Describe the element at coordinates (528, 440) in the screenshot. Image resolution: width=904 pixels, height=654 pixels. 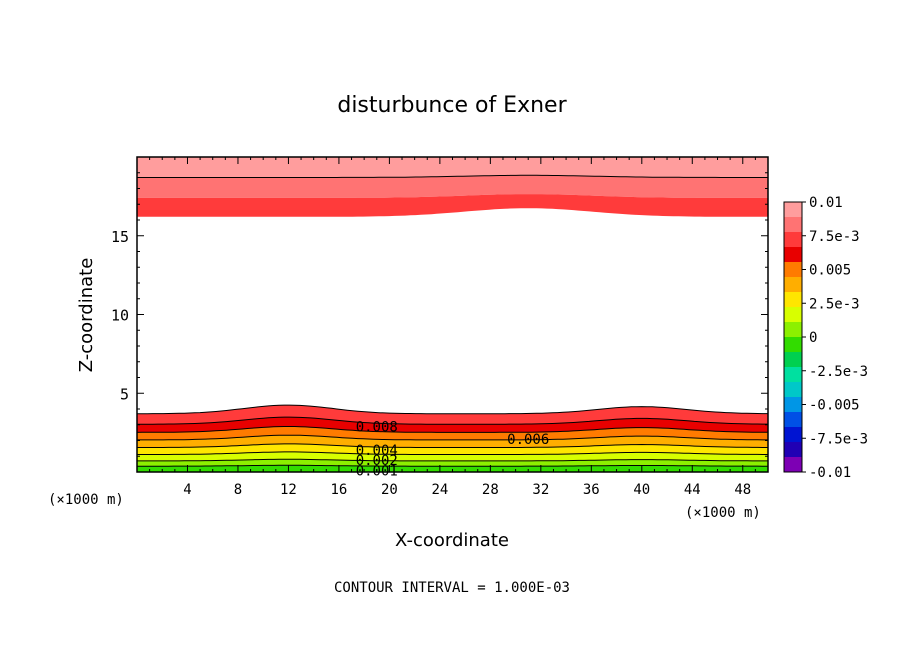
I see `contour-label: 0.006` at that location.